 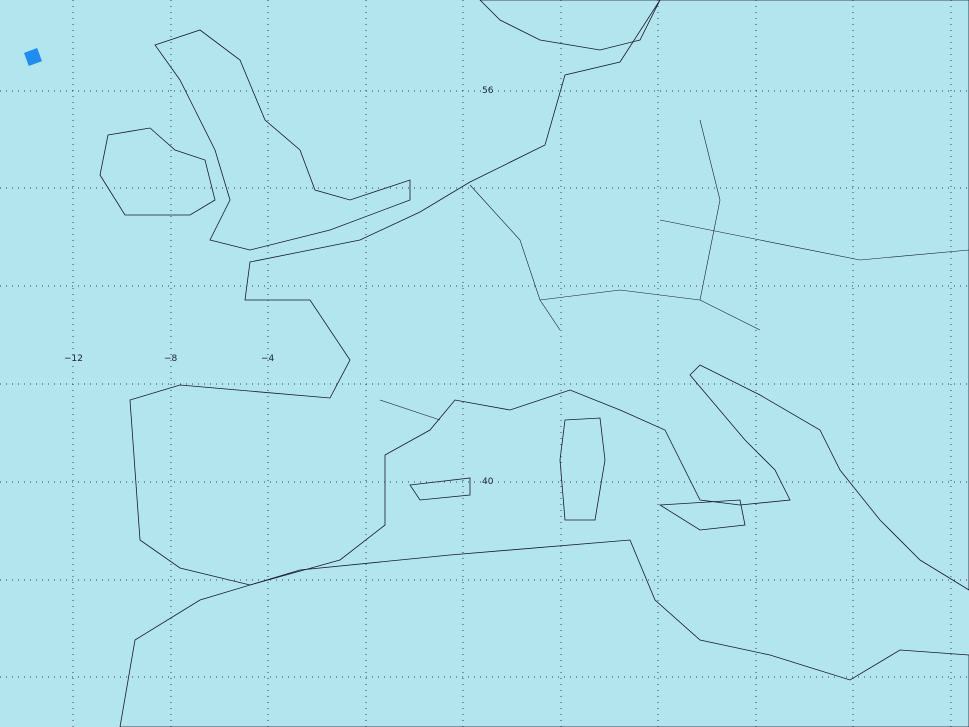 I want to click on lat-label-40: 40, so click(x=488, y=482).